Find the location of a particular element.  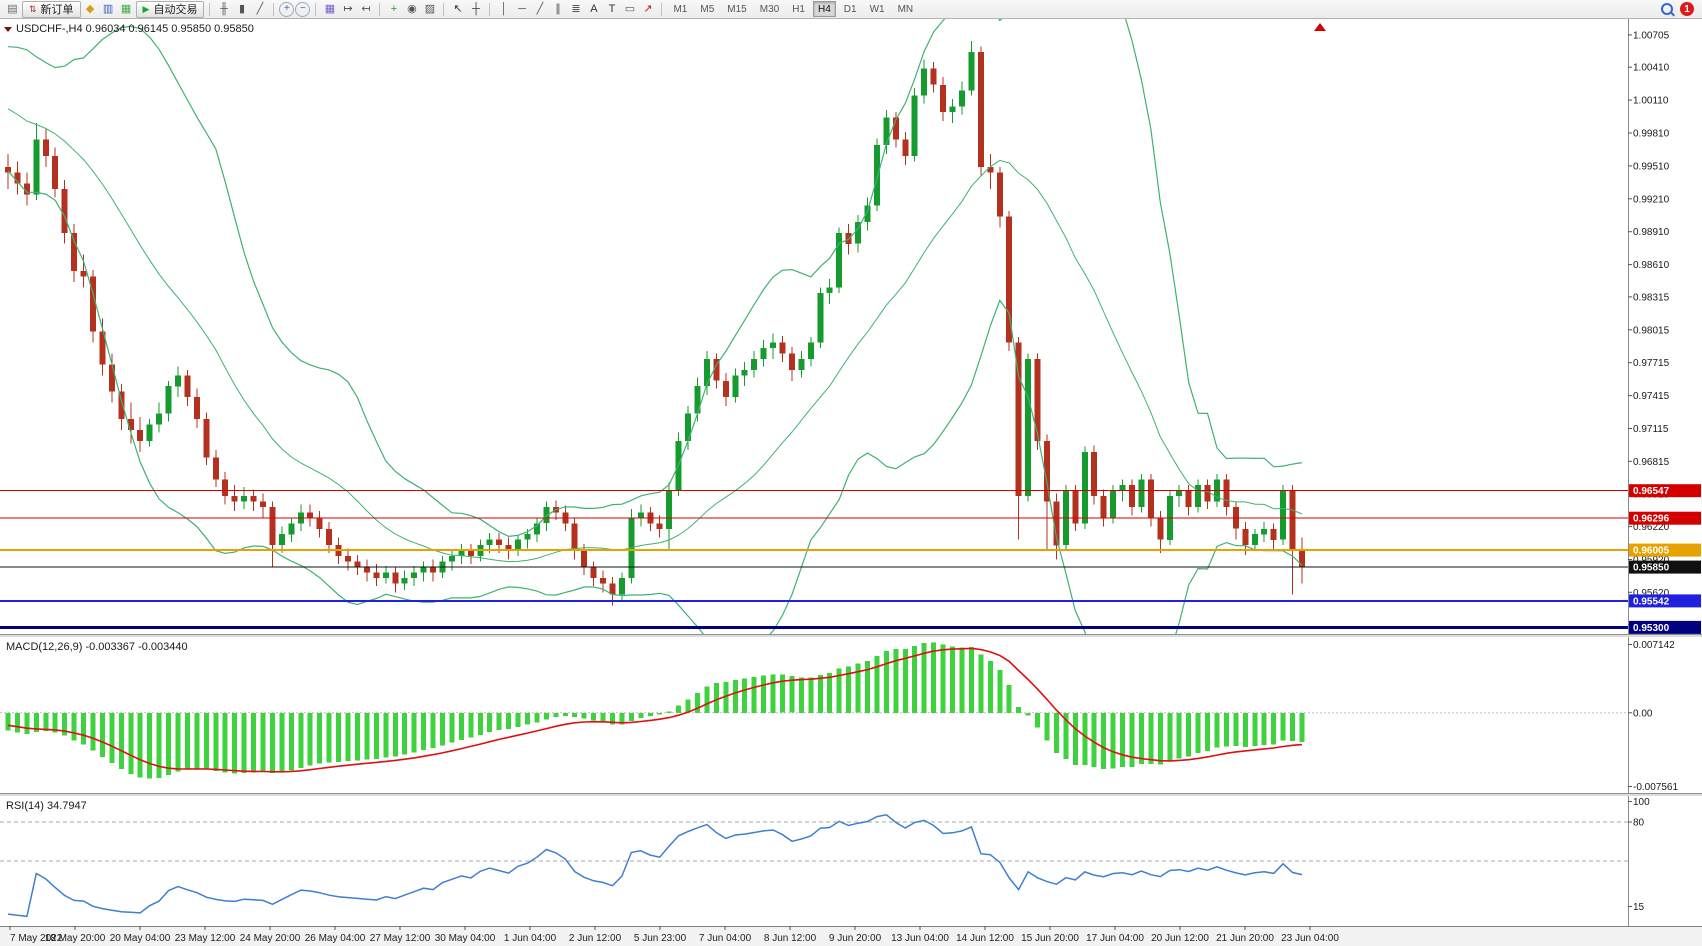

line-chart-icon: ╱ is located at coordinates (260, 8).